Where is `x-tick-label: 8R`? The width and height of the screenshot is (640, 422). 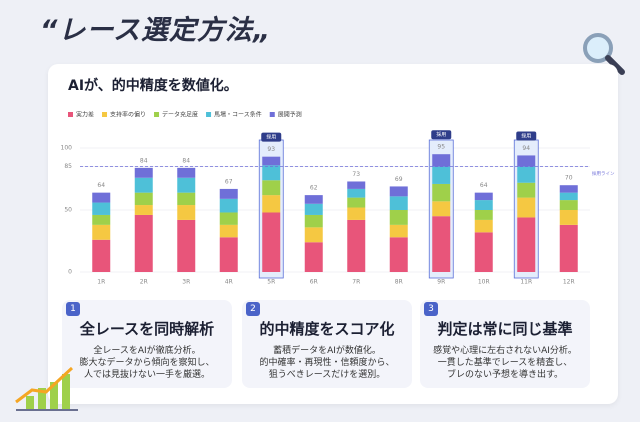 x-tick-label: 8R is located at coordinates (399, 282).